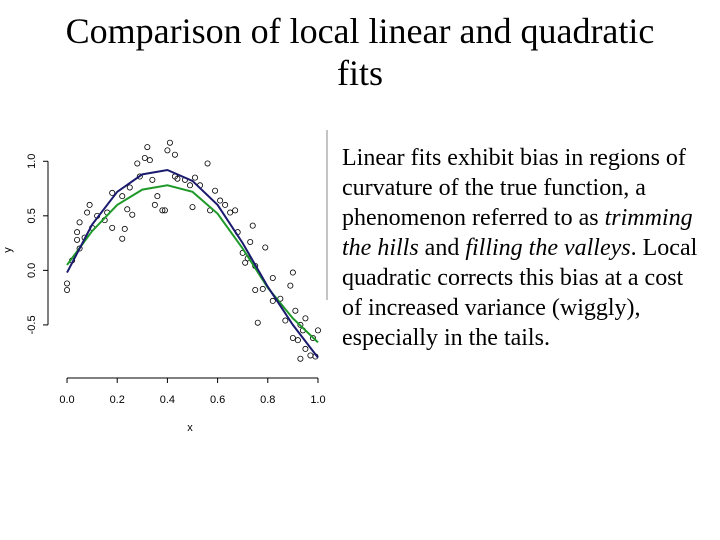  What do you see at coordinates (442, 248) in the screenshot?
I see `body-text: and` at bounding box center [442, 248].